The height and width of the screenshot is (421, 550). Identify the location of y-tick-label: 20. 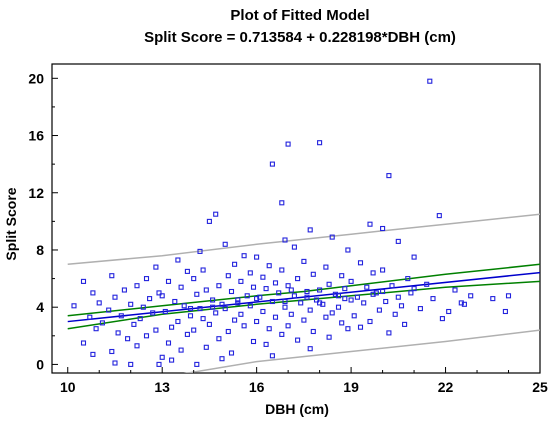
(36, 78).